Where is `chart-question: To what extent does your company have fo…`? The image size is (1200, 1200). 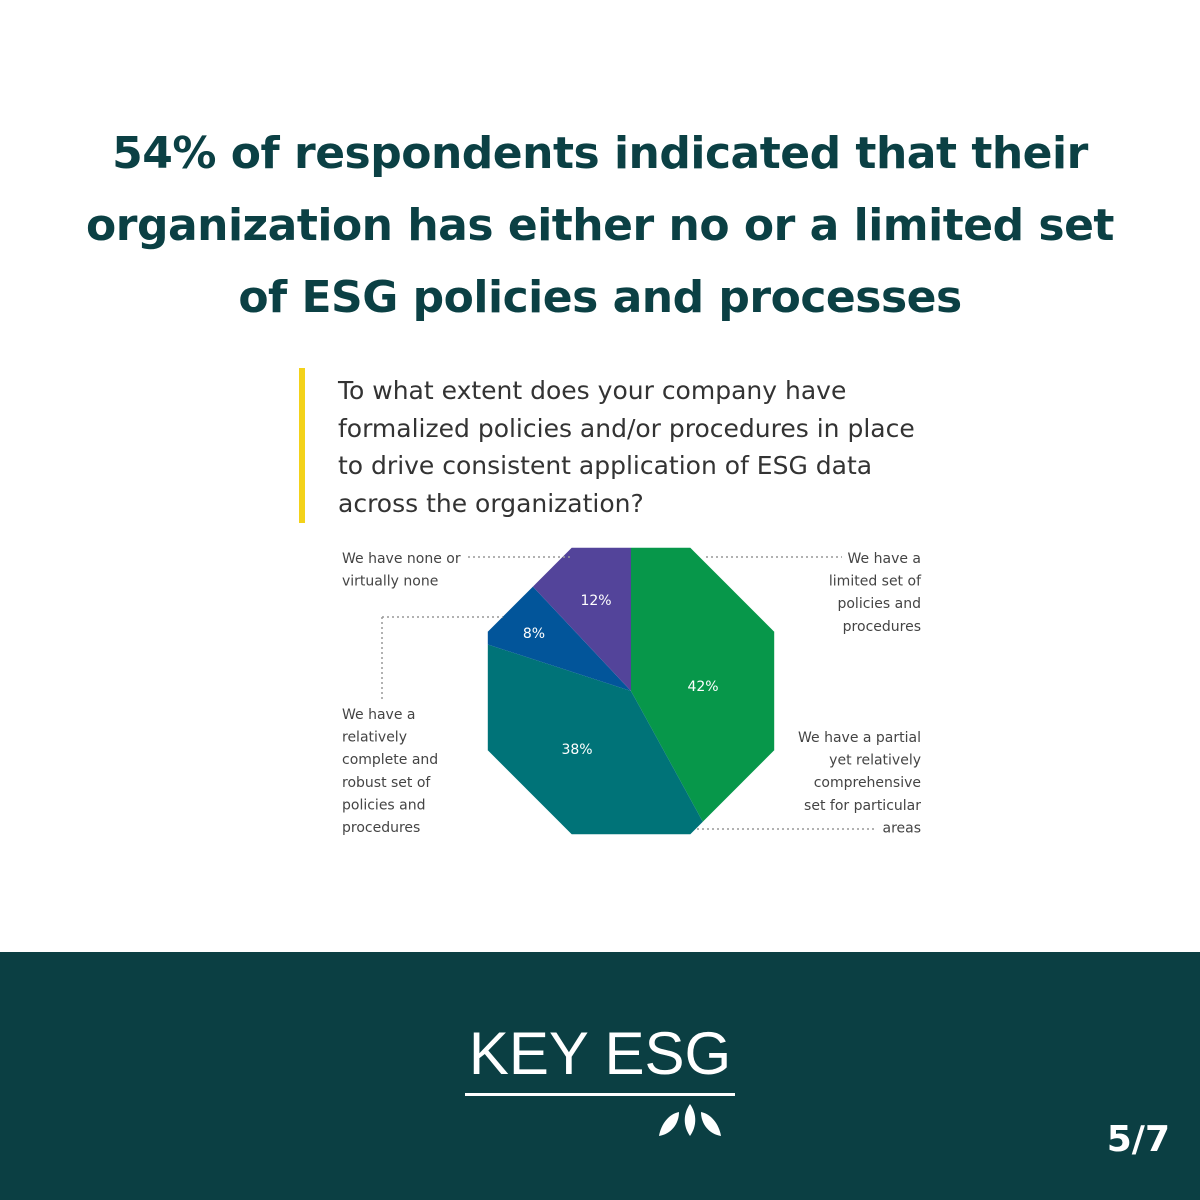
chart-question: To what extent does your company have fo… is located at coordinates (626, 447).